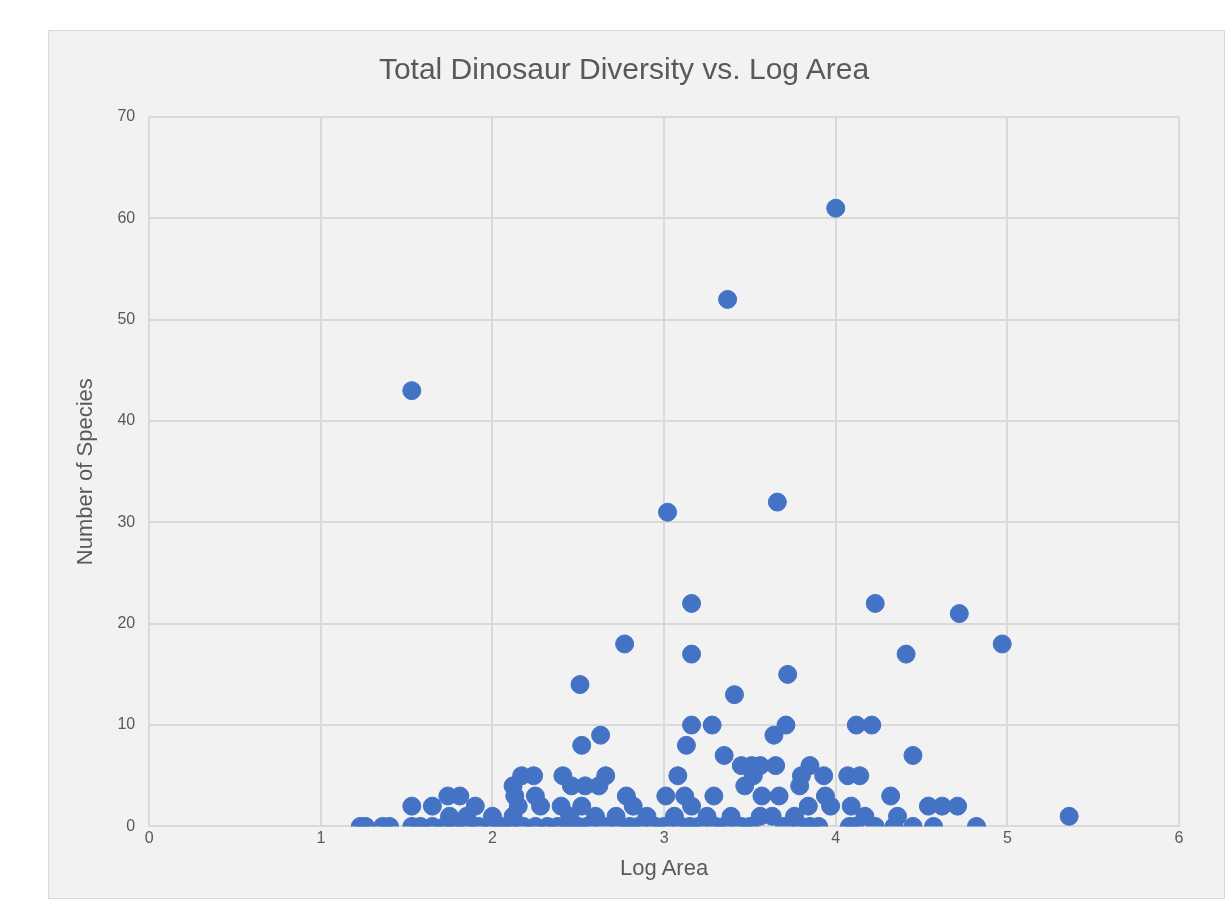  What do you see at coordinates (493, 838) in the screenshot?
I see `x-tick-label: 2` at bounding box center [493, 838].